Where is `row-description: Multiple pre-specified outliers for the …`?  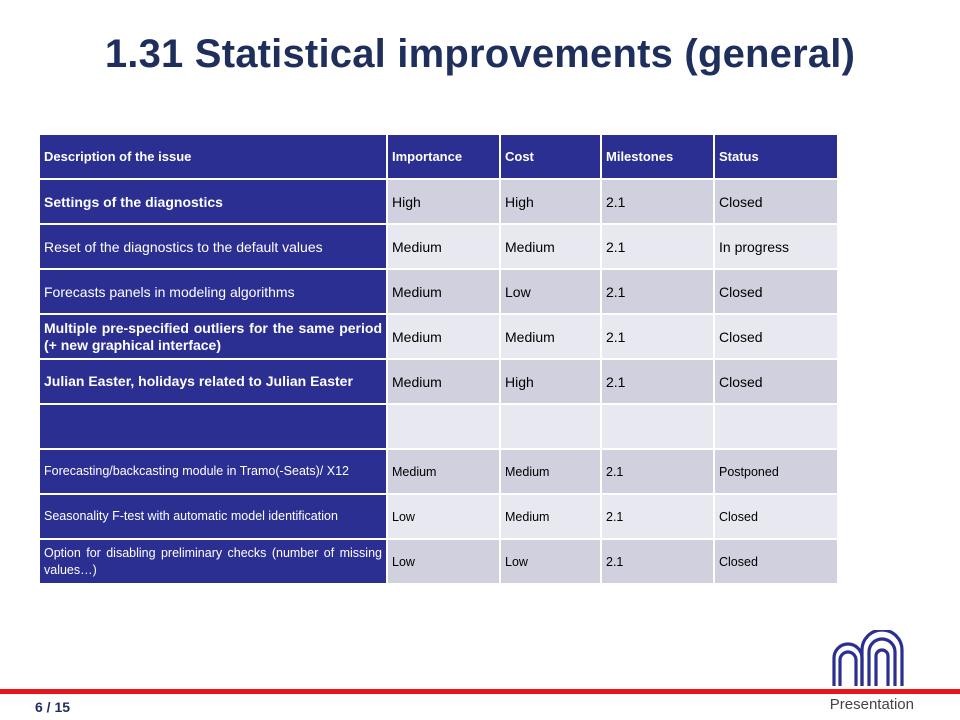 row-description: Multiple pre-specified outliers for the … is located at coordinates (213, 336).